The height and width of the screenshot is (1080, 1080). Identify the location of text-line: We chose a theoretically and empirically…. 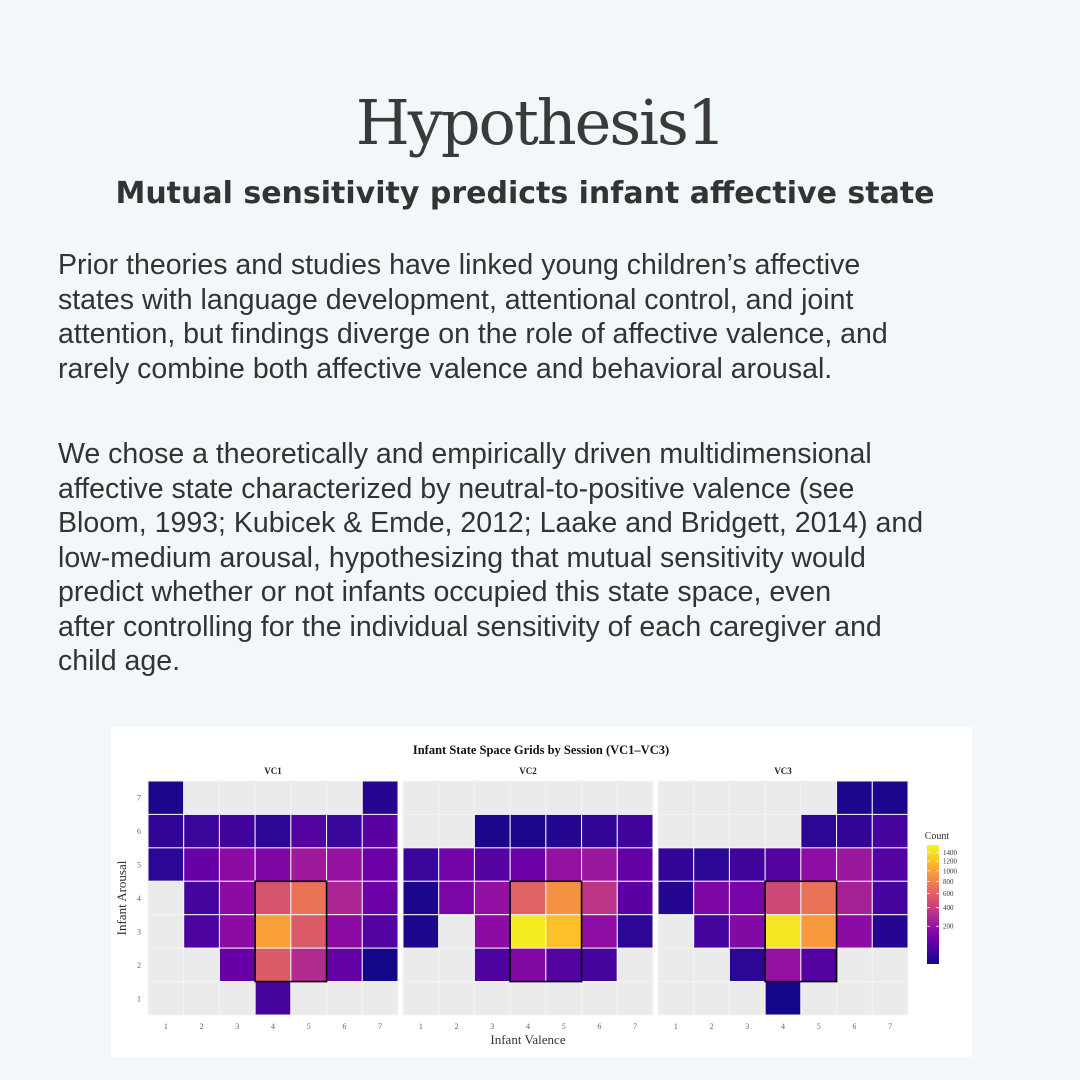
(465, 454).